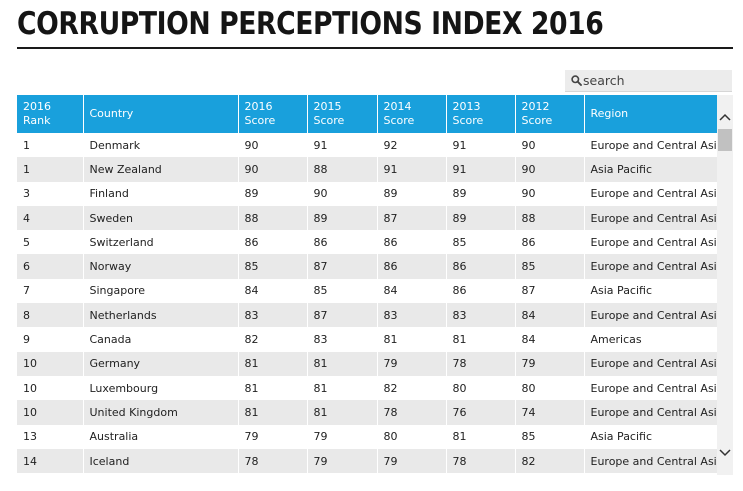 This screenshot has width=743, height=491. I want to click on cell-country: Norway, so click(161, 266).